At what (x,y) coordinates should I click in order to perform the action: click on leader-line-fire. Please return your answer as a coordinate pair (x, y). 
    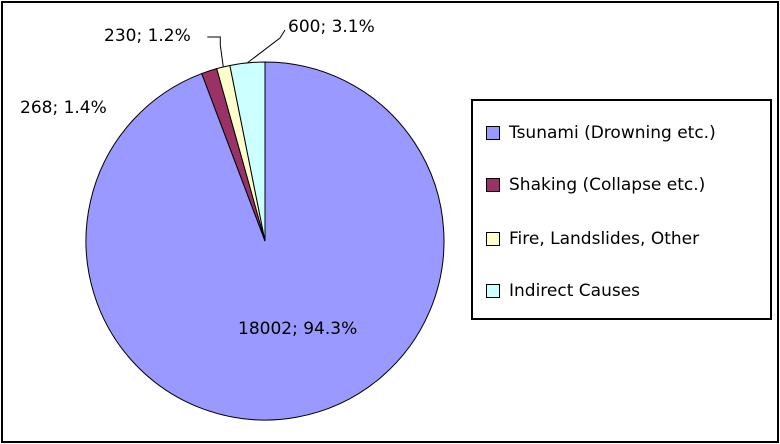
    Looking at the image, I should click on (215, 51).